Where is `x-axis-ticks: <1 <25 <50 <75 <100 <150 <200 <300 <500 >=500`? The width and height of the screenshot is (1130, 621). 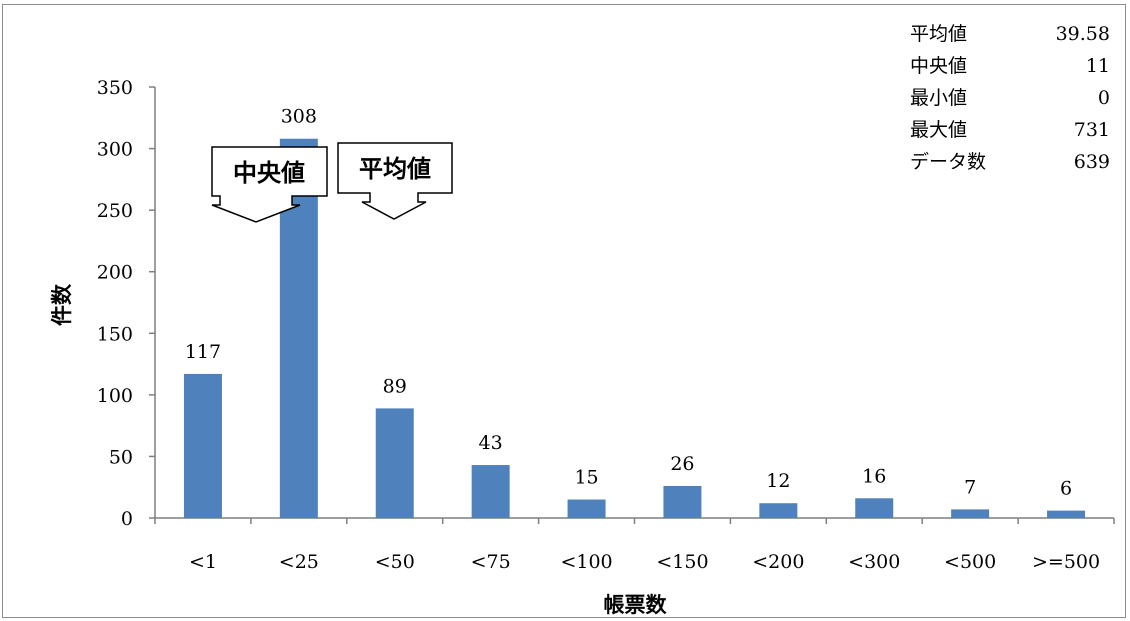 x-axis-ticks: <1 <25 <50 <75 <100 <150 <200 <300 <500 >=500 is located at coordinates (634, 545).